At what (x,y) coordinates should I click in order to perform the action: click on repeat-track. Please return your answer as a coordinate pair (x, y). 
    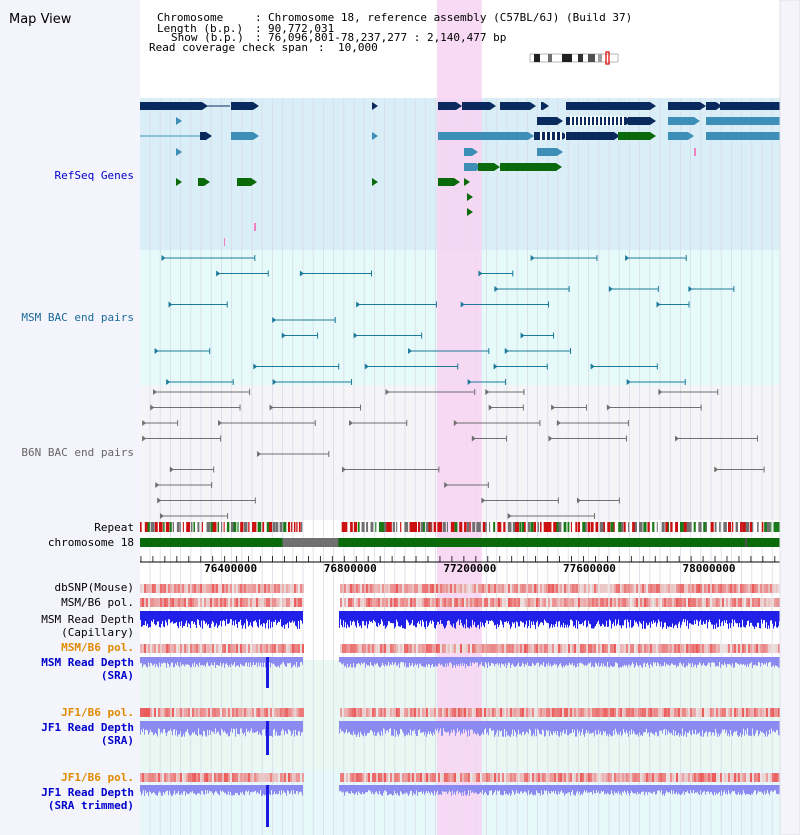
    Looking at the image, I should click on (460, 527).